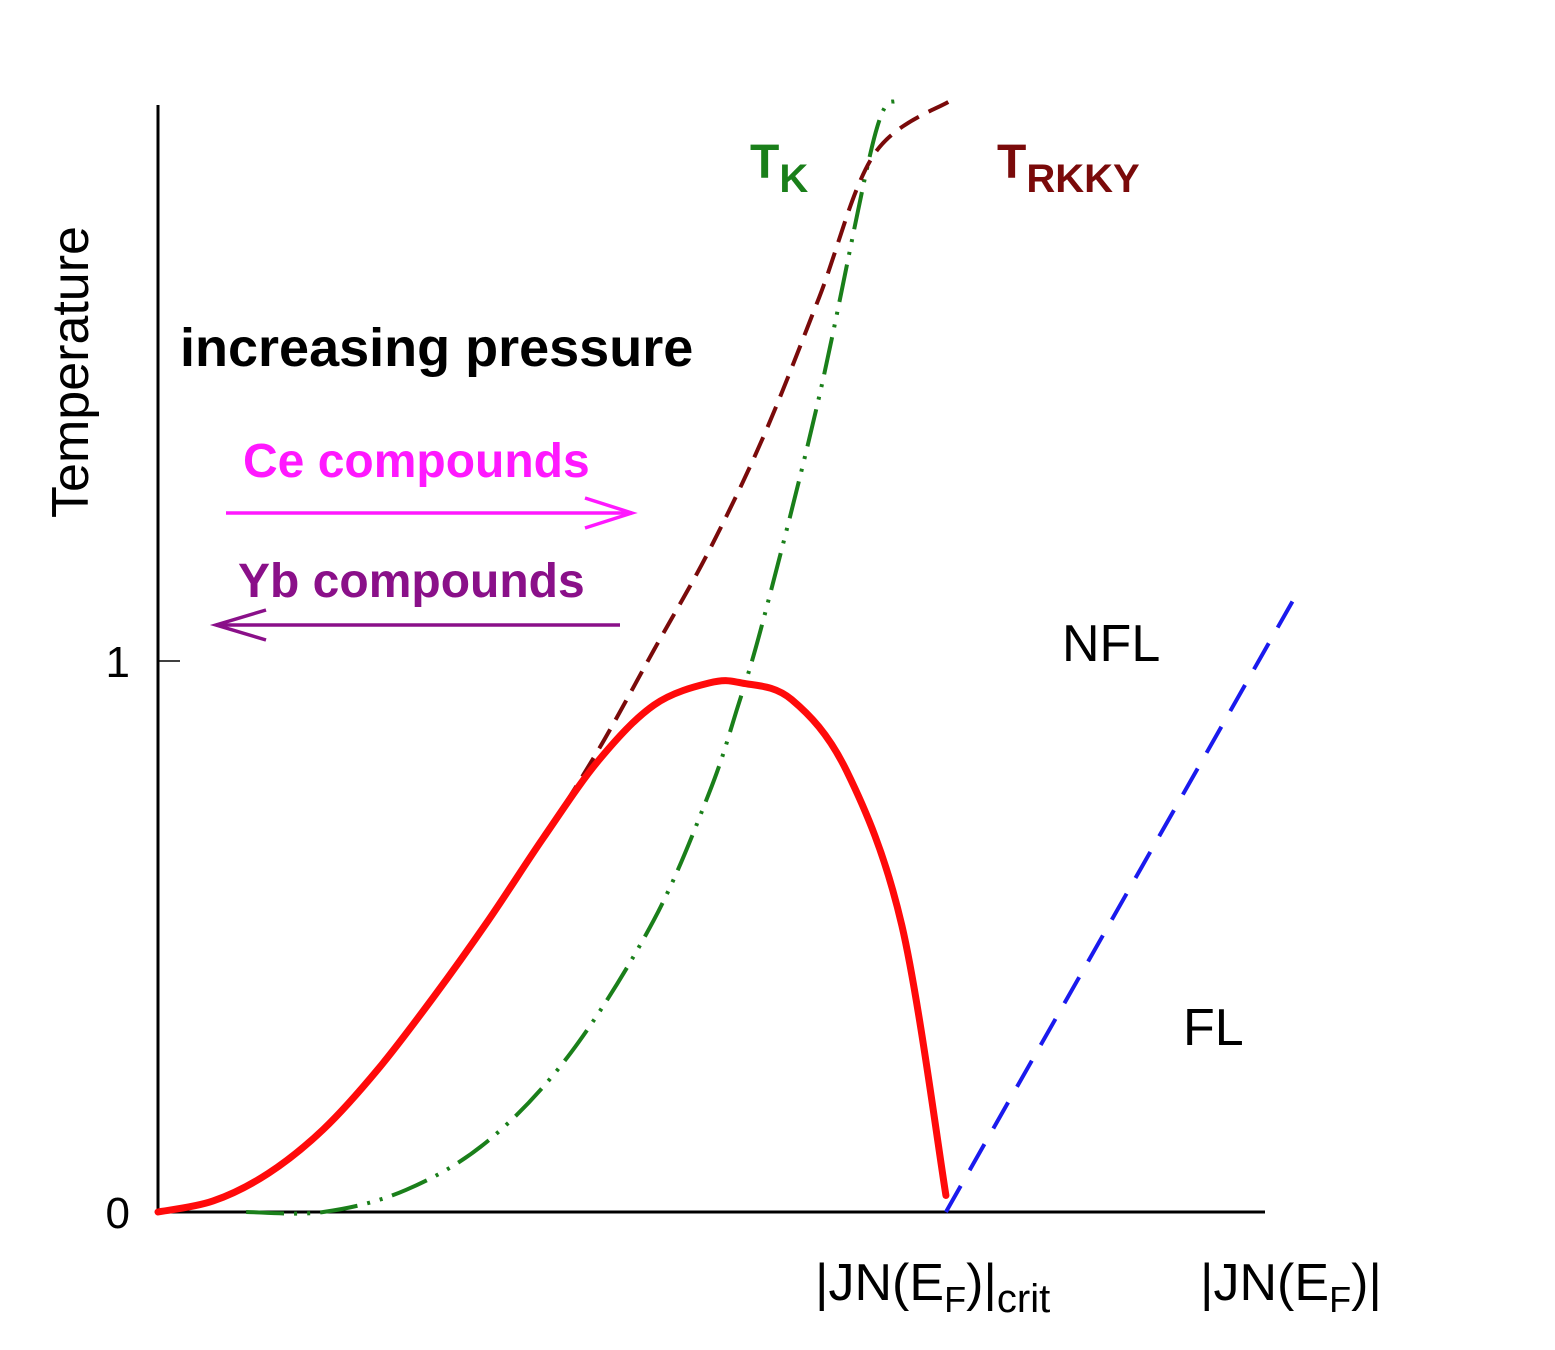 The image size is (1555, 1350). What do you see at coordinates (414, 625) in the screenshot?
I see `yb-left-arrow` at bounding box center [414, 625].